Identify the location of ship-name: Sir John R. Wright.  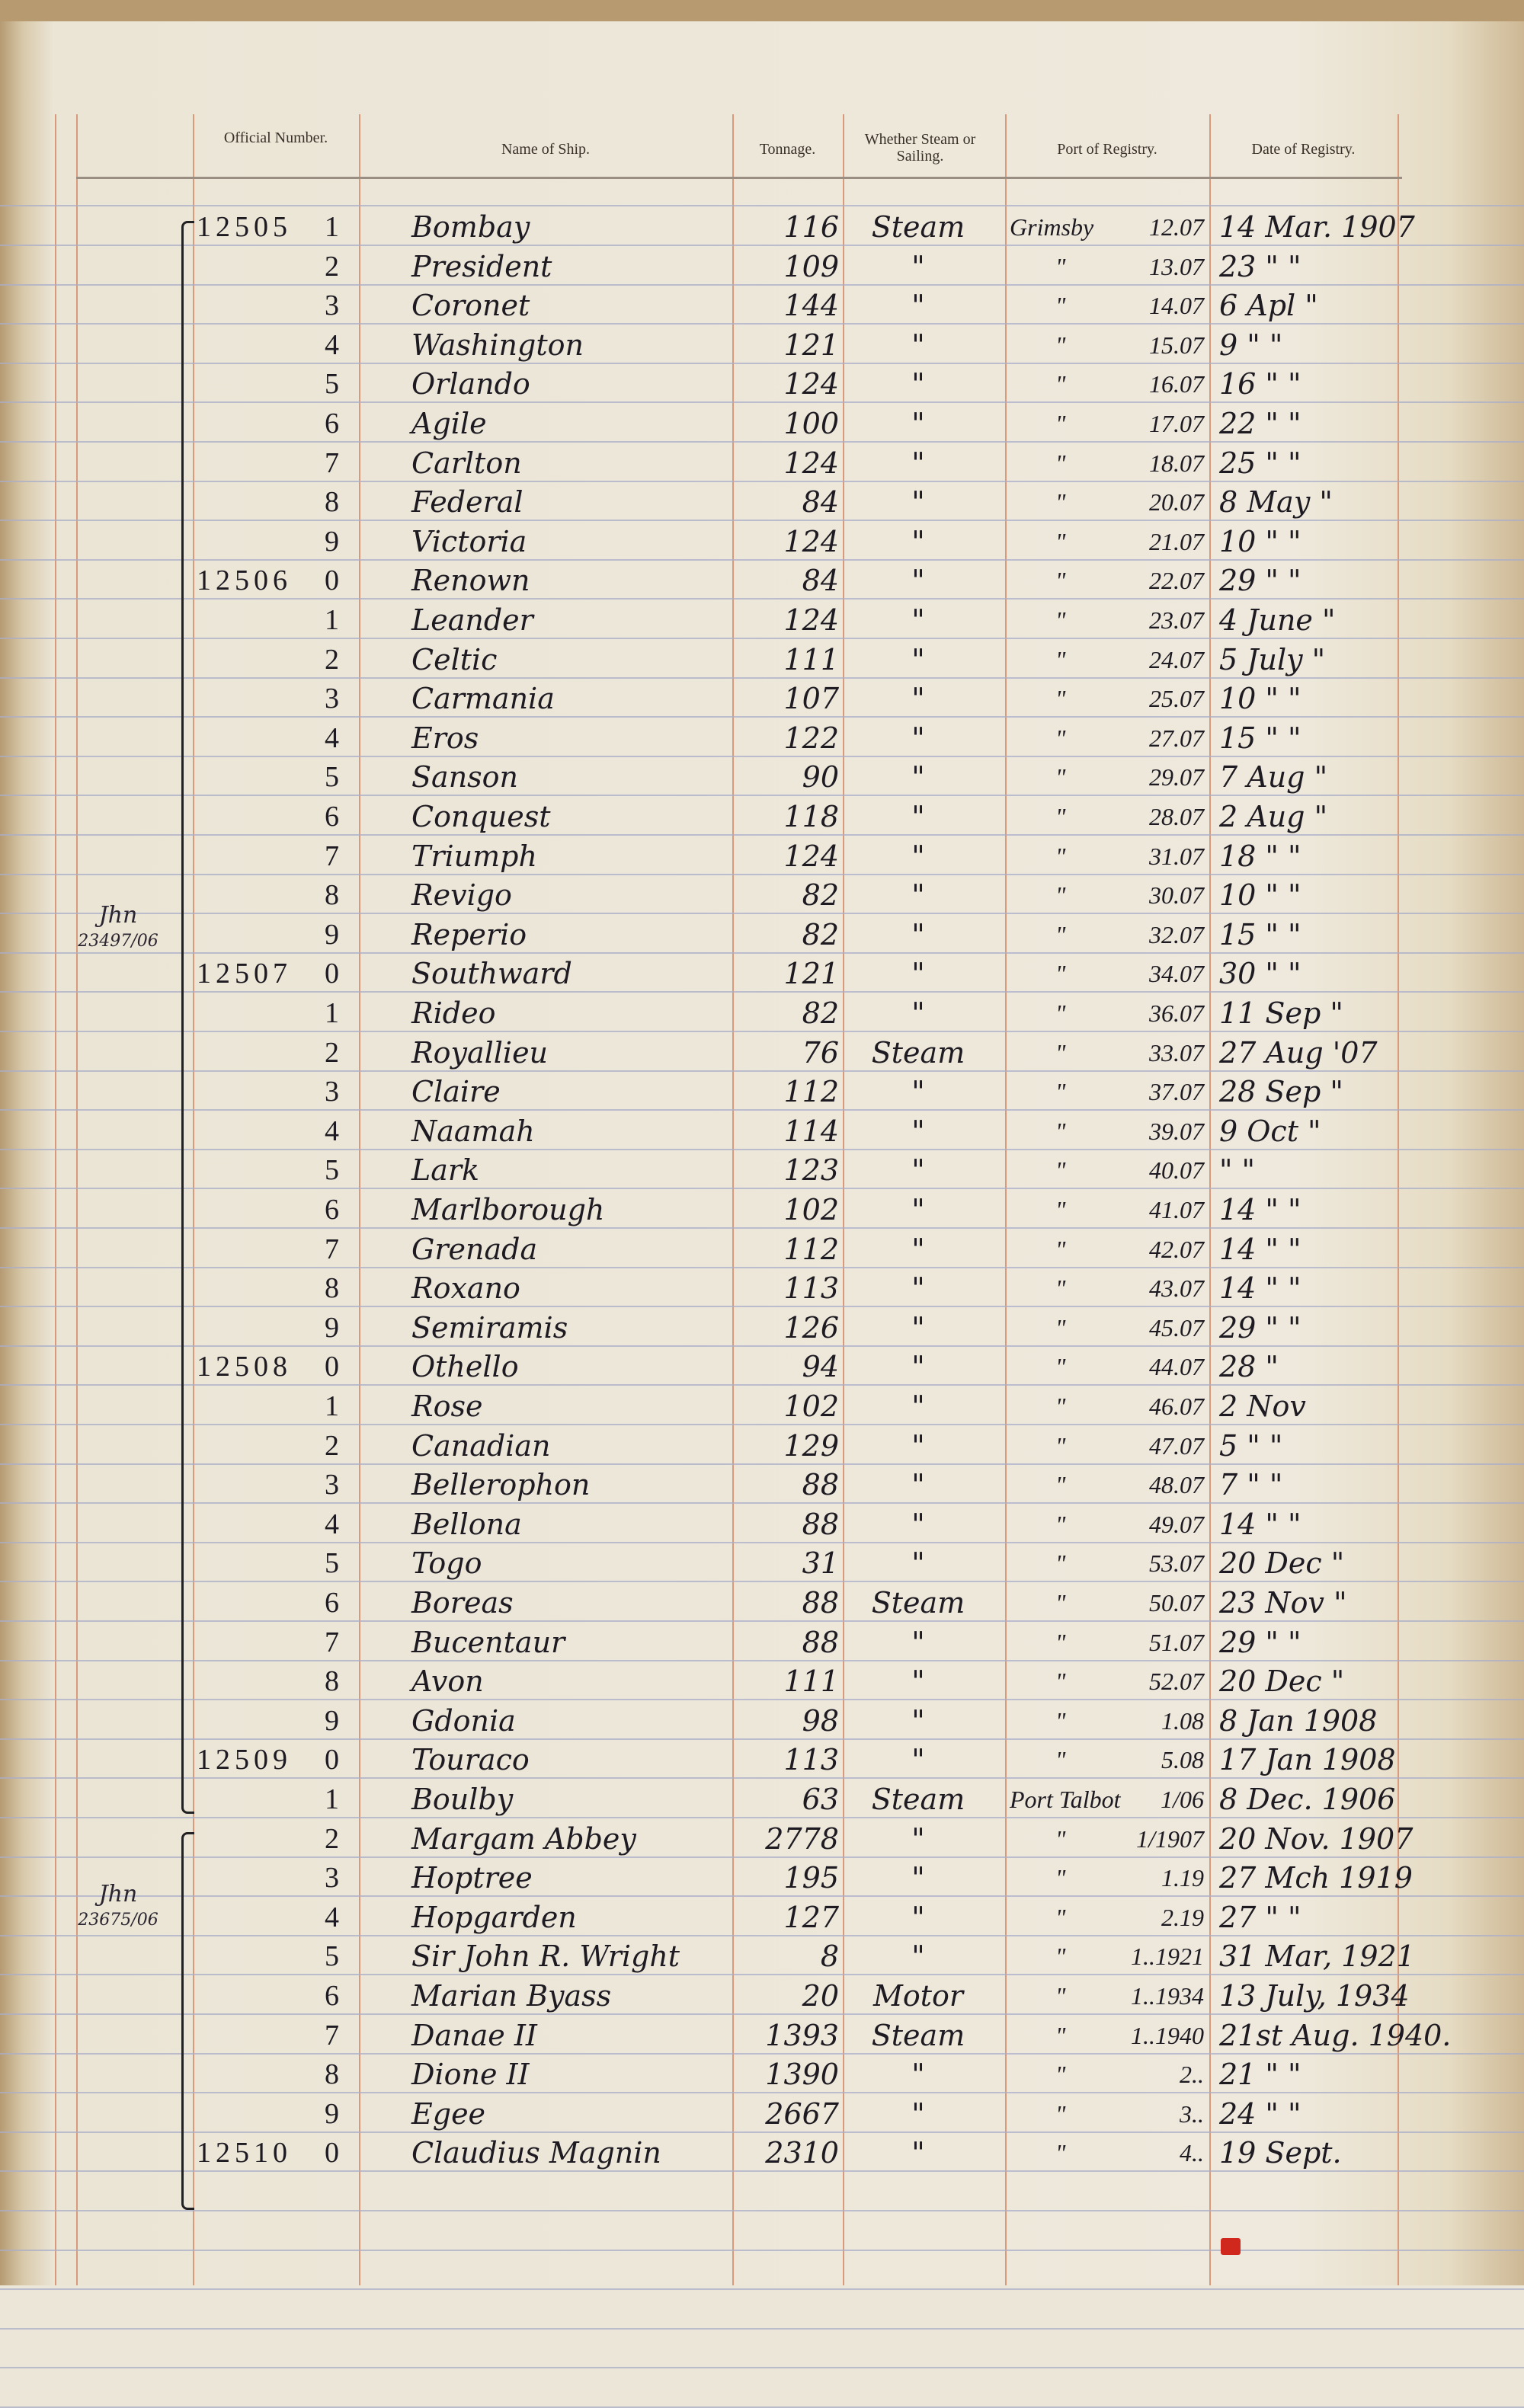
(545, 1957).